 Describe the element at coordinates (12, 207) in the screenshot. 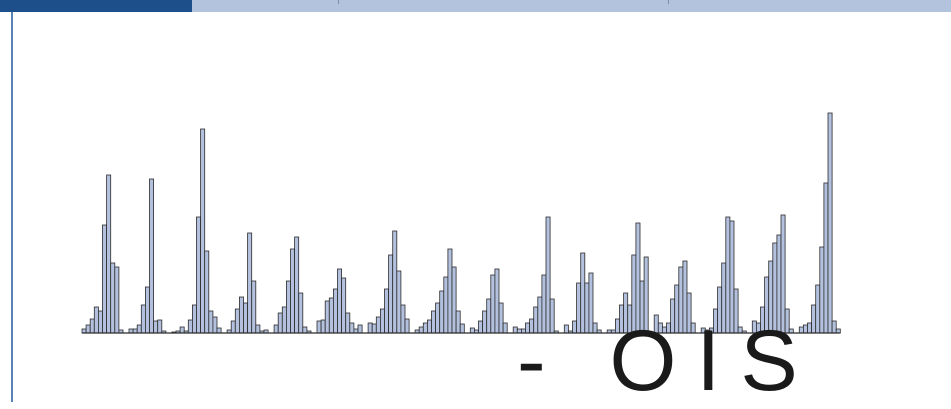

I see `left-border-rule` at that location.